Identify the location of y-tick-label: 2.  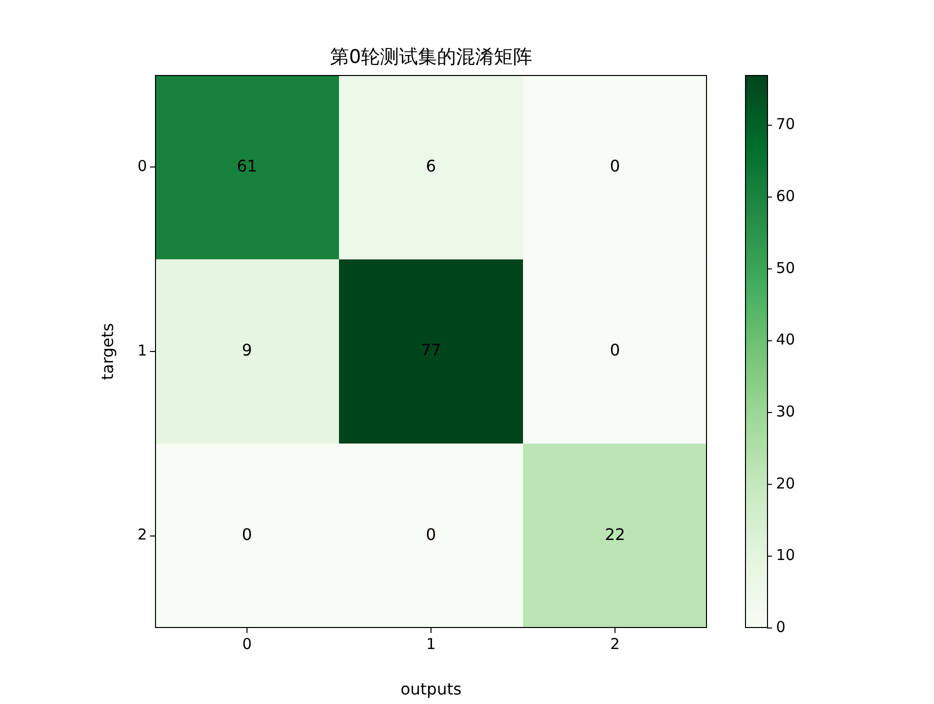
(142, 535).